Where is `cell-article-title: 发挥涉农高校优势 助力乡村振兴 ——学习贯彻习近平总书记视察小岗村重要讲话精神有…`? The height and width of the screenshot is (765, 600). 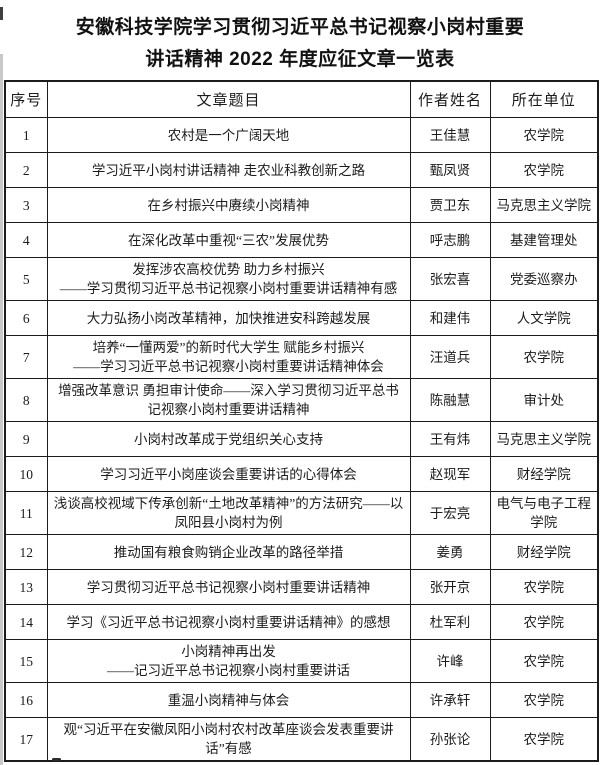
cell-article-title: 发挥涉农高校优势 助力乡村振兴 ——学习贯彻习近平总书记视察小岗村重要讲话精神有… is located at coordinates (228, 279).